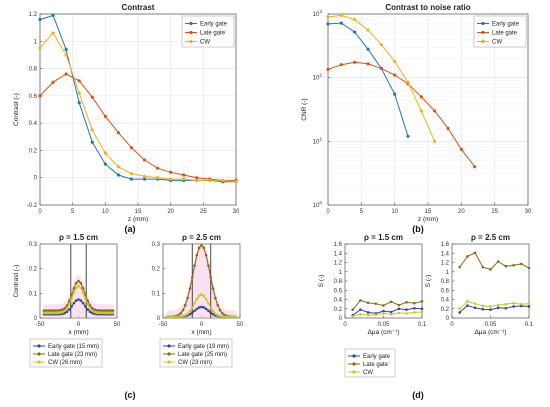  Describe the element at coordinates (428, 219) in the screenshot. I see `x-axis-label: z (mm)` at that location.